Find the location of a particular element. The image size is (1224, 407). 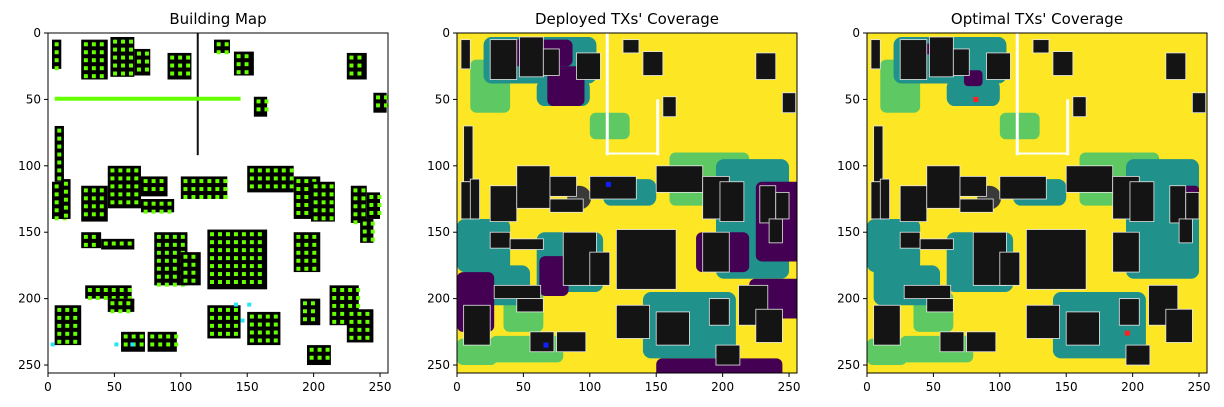

x-tick-label: 100 is located at coordinates (999, 387).